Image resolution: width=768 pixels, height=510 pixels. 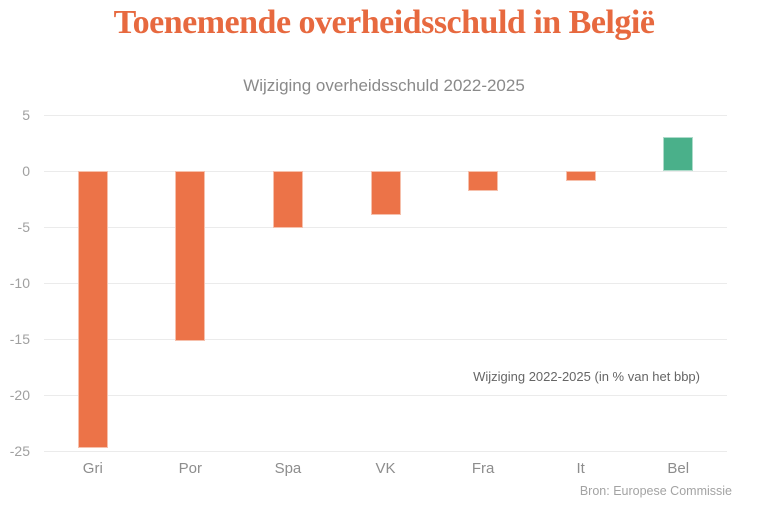 What do you see at coordinates (580, 176) in the screenshot?
I see `bar-it` at bounding box center [580, 176].